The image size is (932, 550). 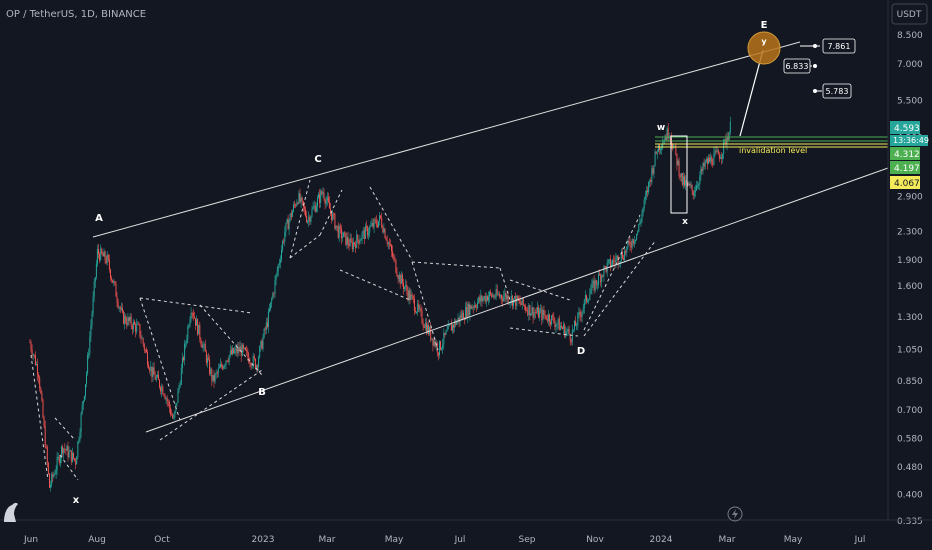 What do you see at coordinates (860, 540) in the screenshot?
I see `time-tick: Jul` at bounding box center [860, 540].